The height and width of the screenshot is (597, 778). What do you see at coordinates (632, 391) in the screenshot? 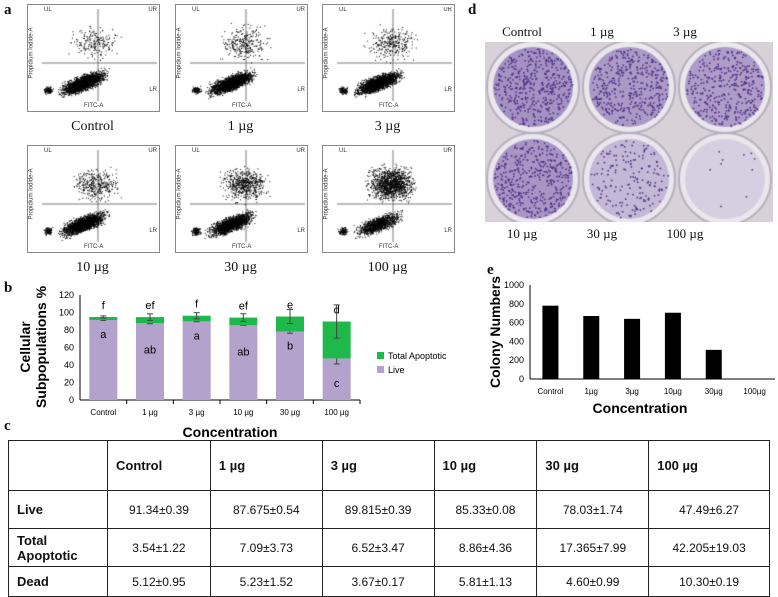
I see `x-tick-label: 3µg` at bounding box center [632, 391].